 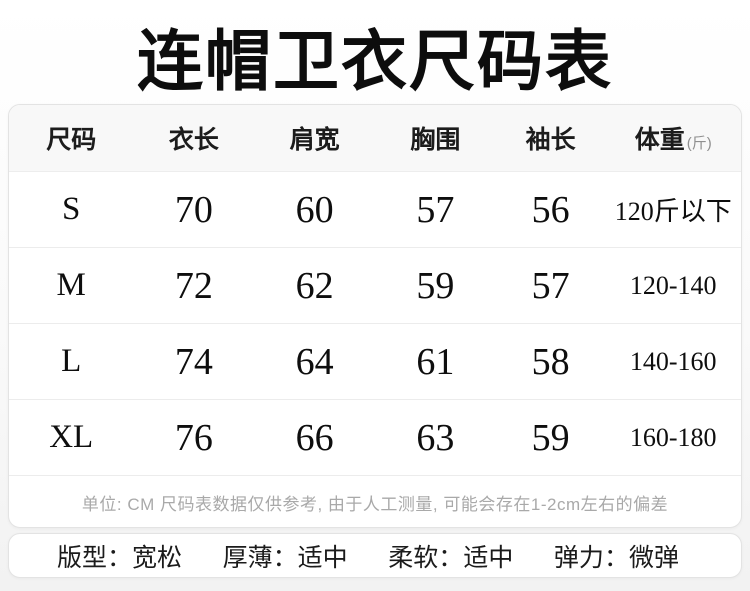 I want to click on attribute-label: 厚薄, so click(x=247, y=557).